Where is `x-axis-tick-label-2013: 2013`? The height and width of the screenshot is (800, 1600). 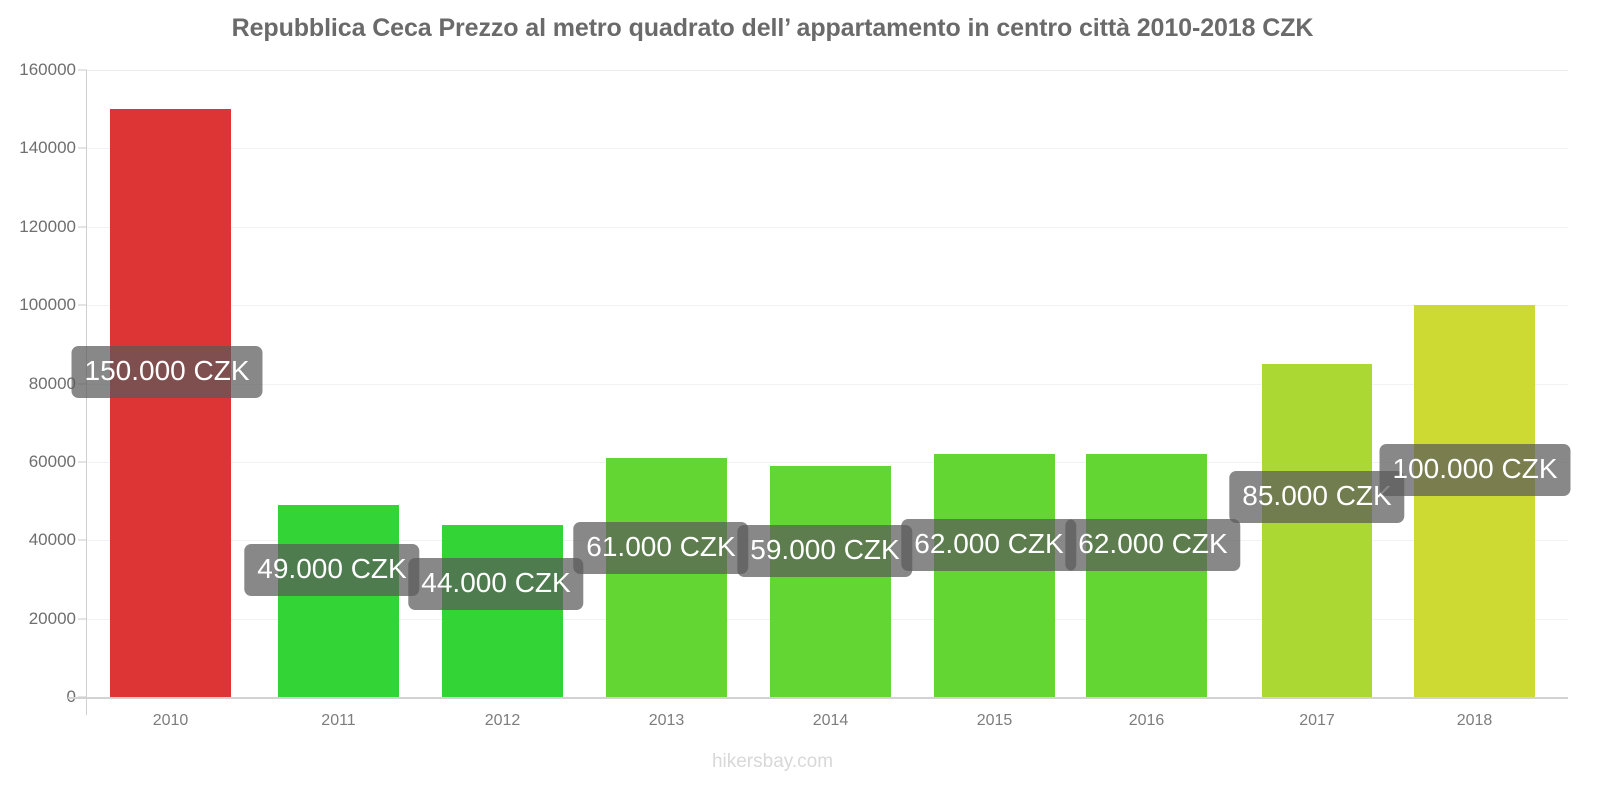
x-axis-tick-label-2013: 2013 is located at coordinates (666, 720).